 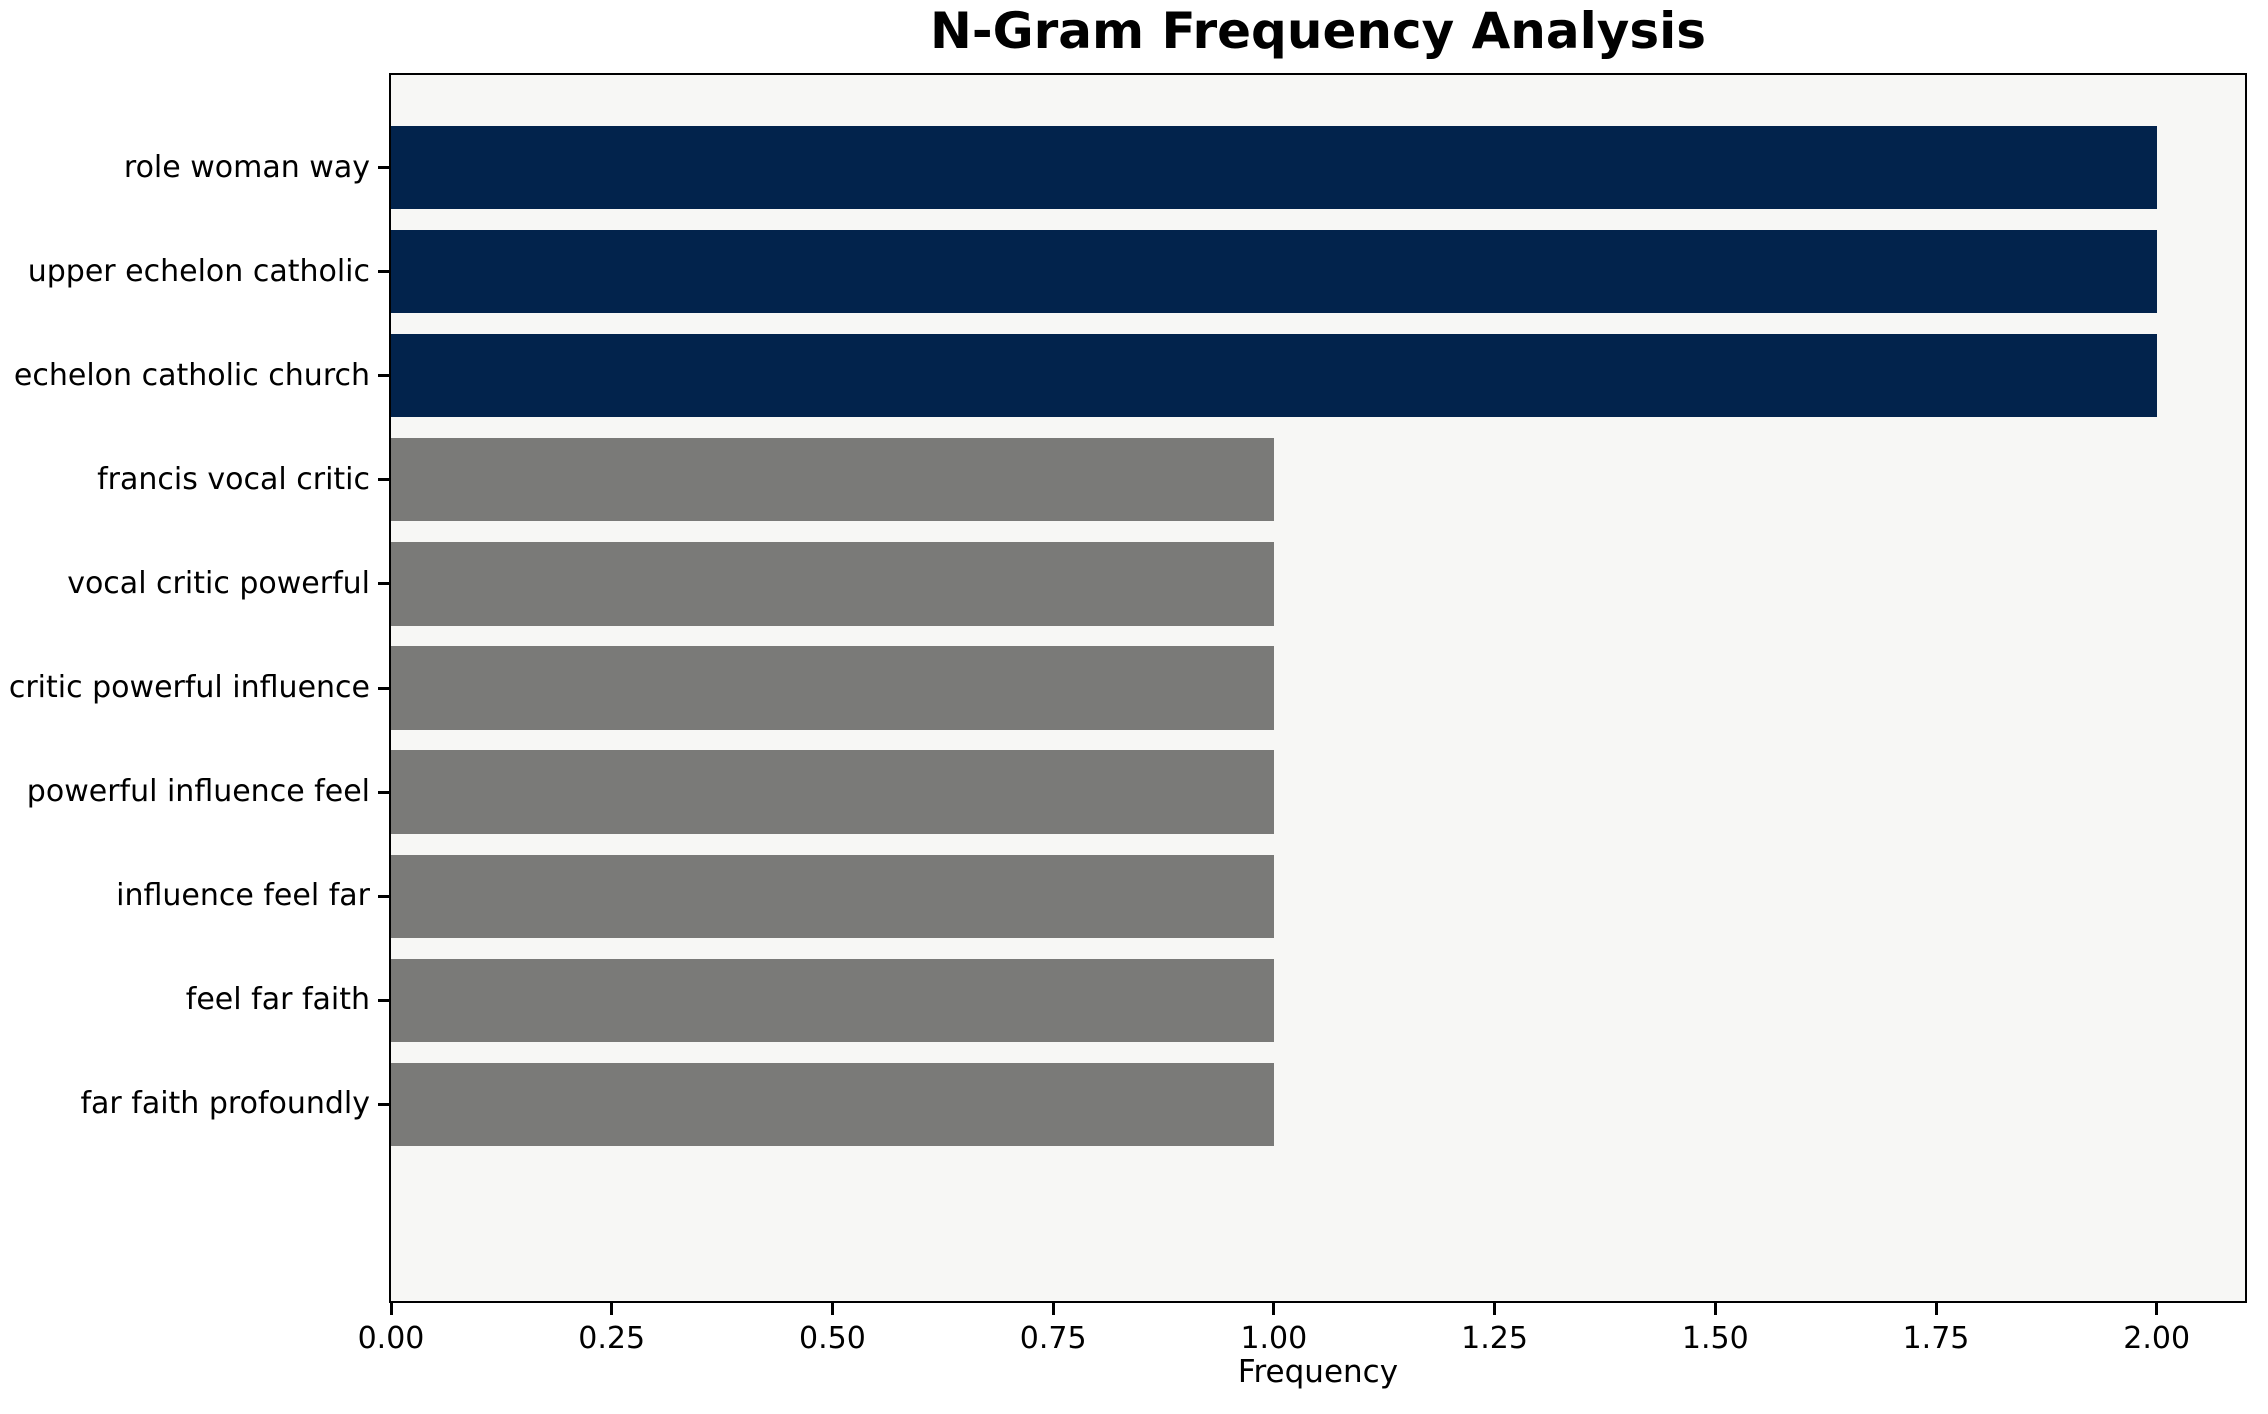 What do you see at coordinates (1274, 272) in the screenshot?
I see `bar-upper-echelon-catholic` at bounding box center [1274, 272].